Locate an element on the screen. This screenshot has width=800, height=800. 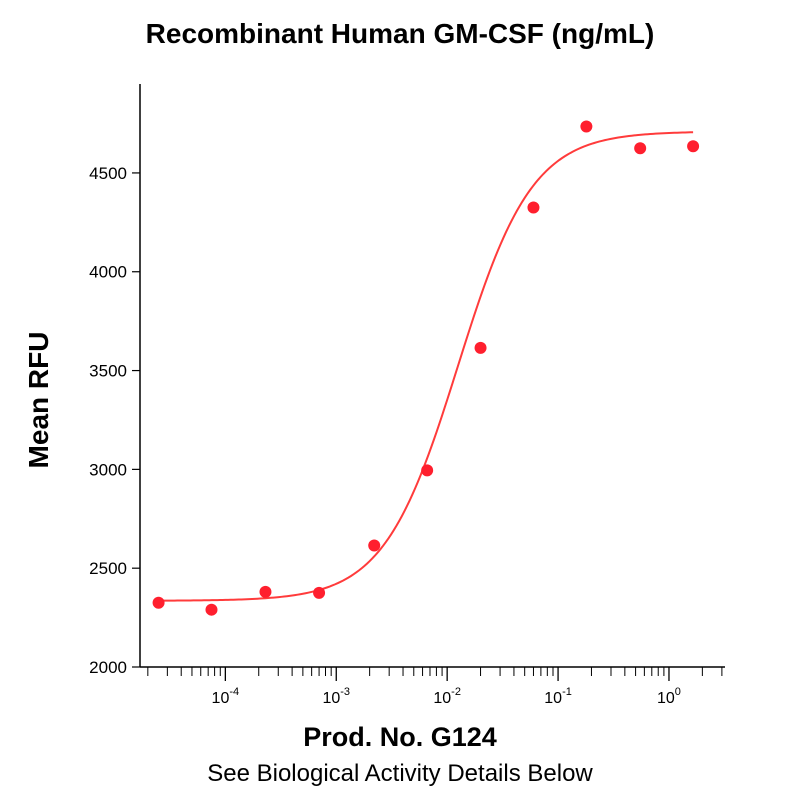
x-tick-label: 10⁰ is located at coordinates (669, 696).